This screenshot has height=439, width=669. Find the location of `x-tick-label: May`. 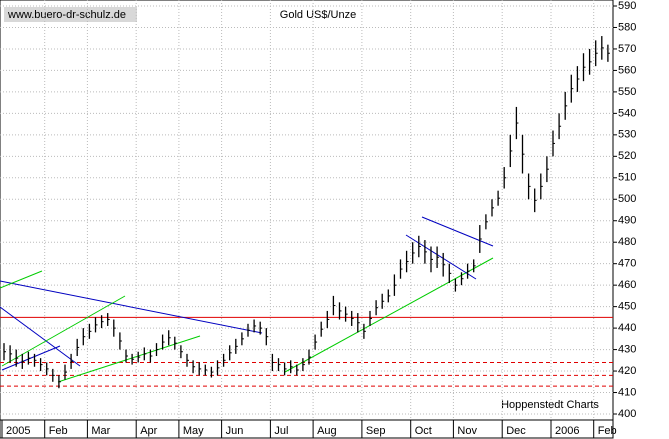

x-tick-label: May is located at coordinates (193, 431).